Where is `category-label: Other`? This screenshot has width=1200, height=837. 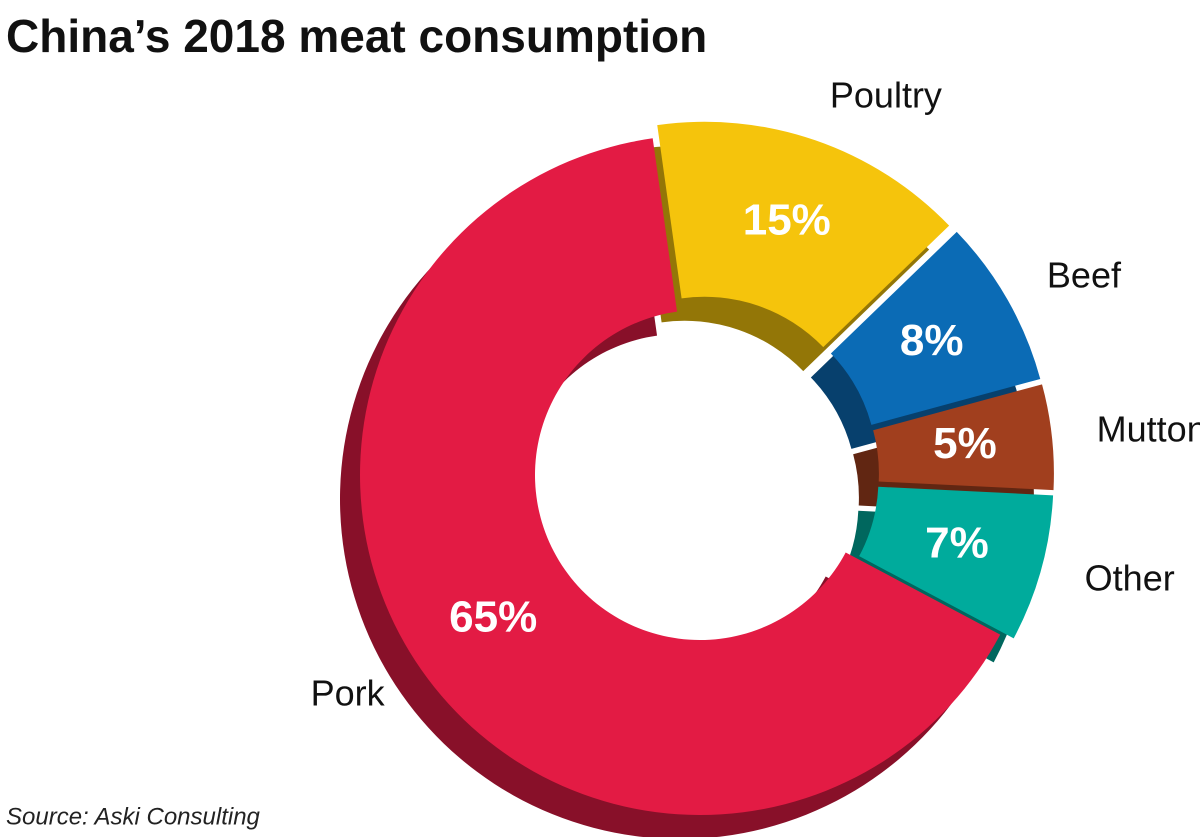 category-label: Other is located at coordinates (1130, 577).